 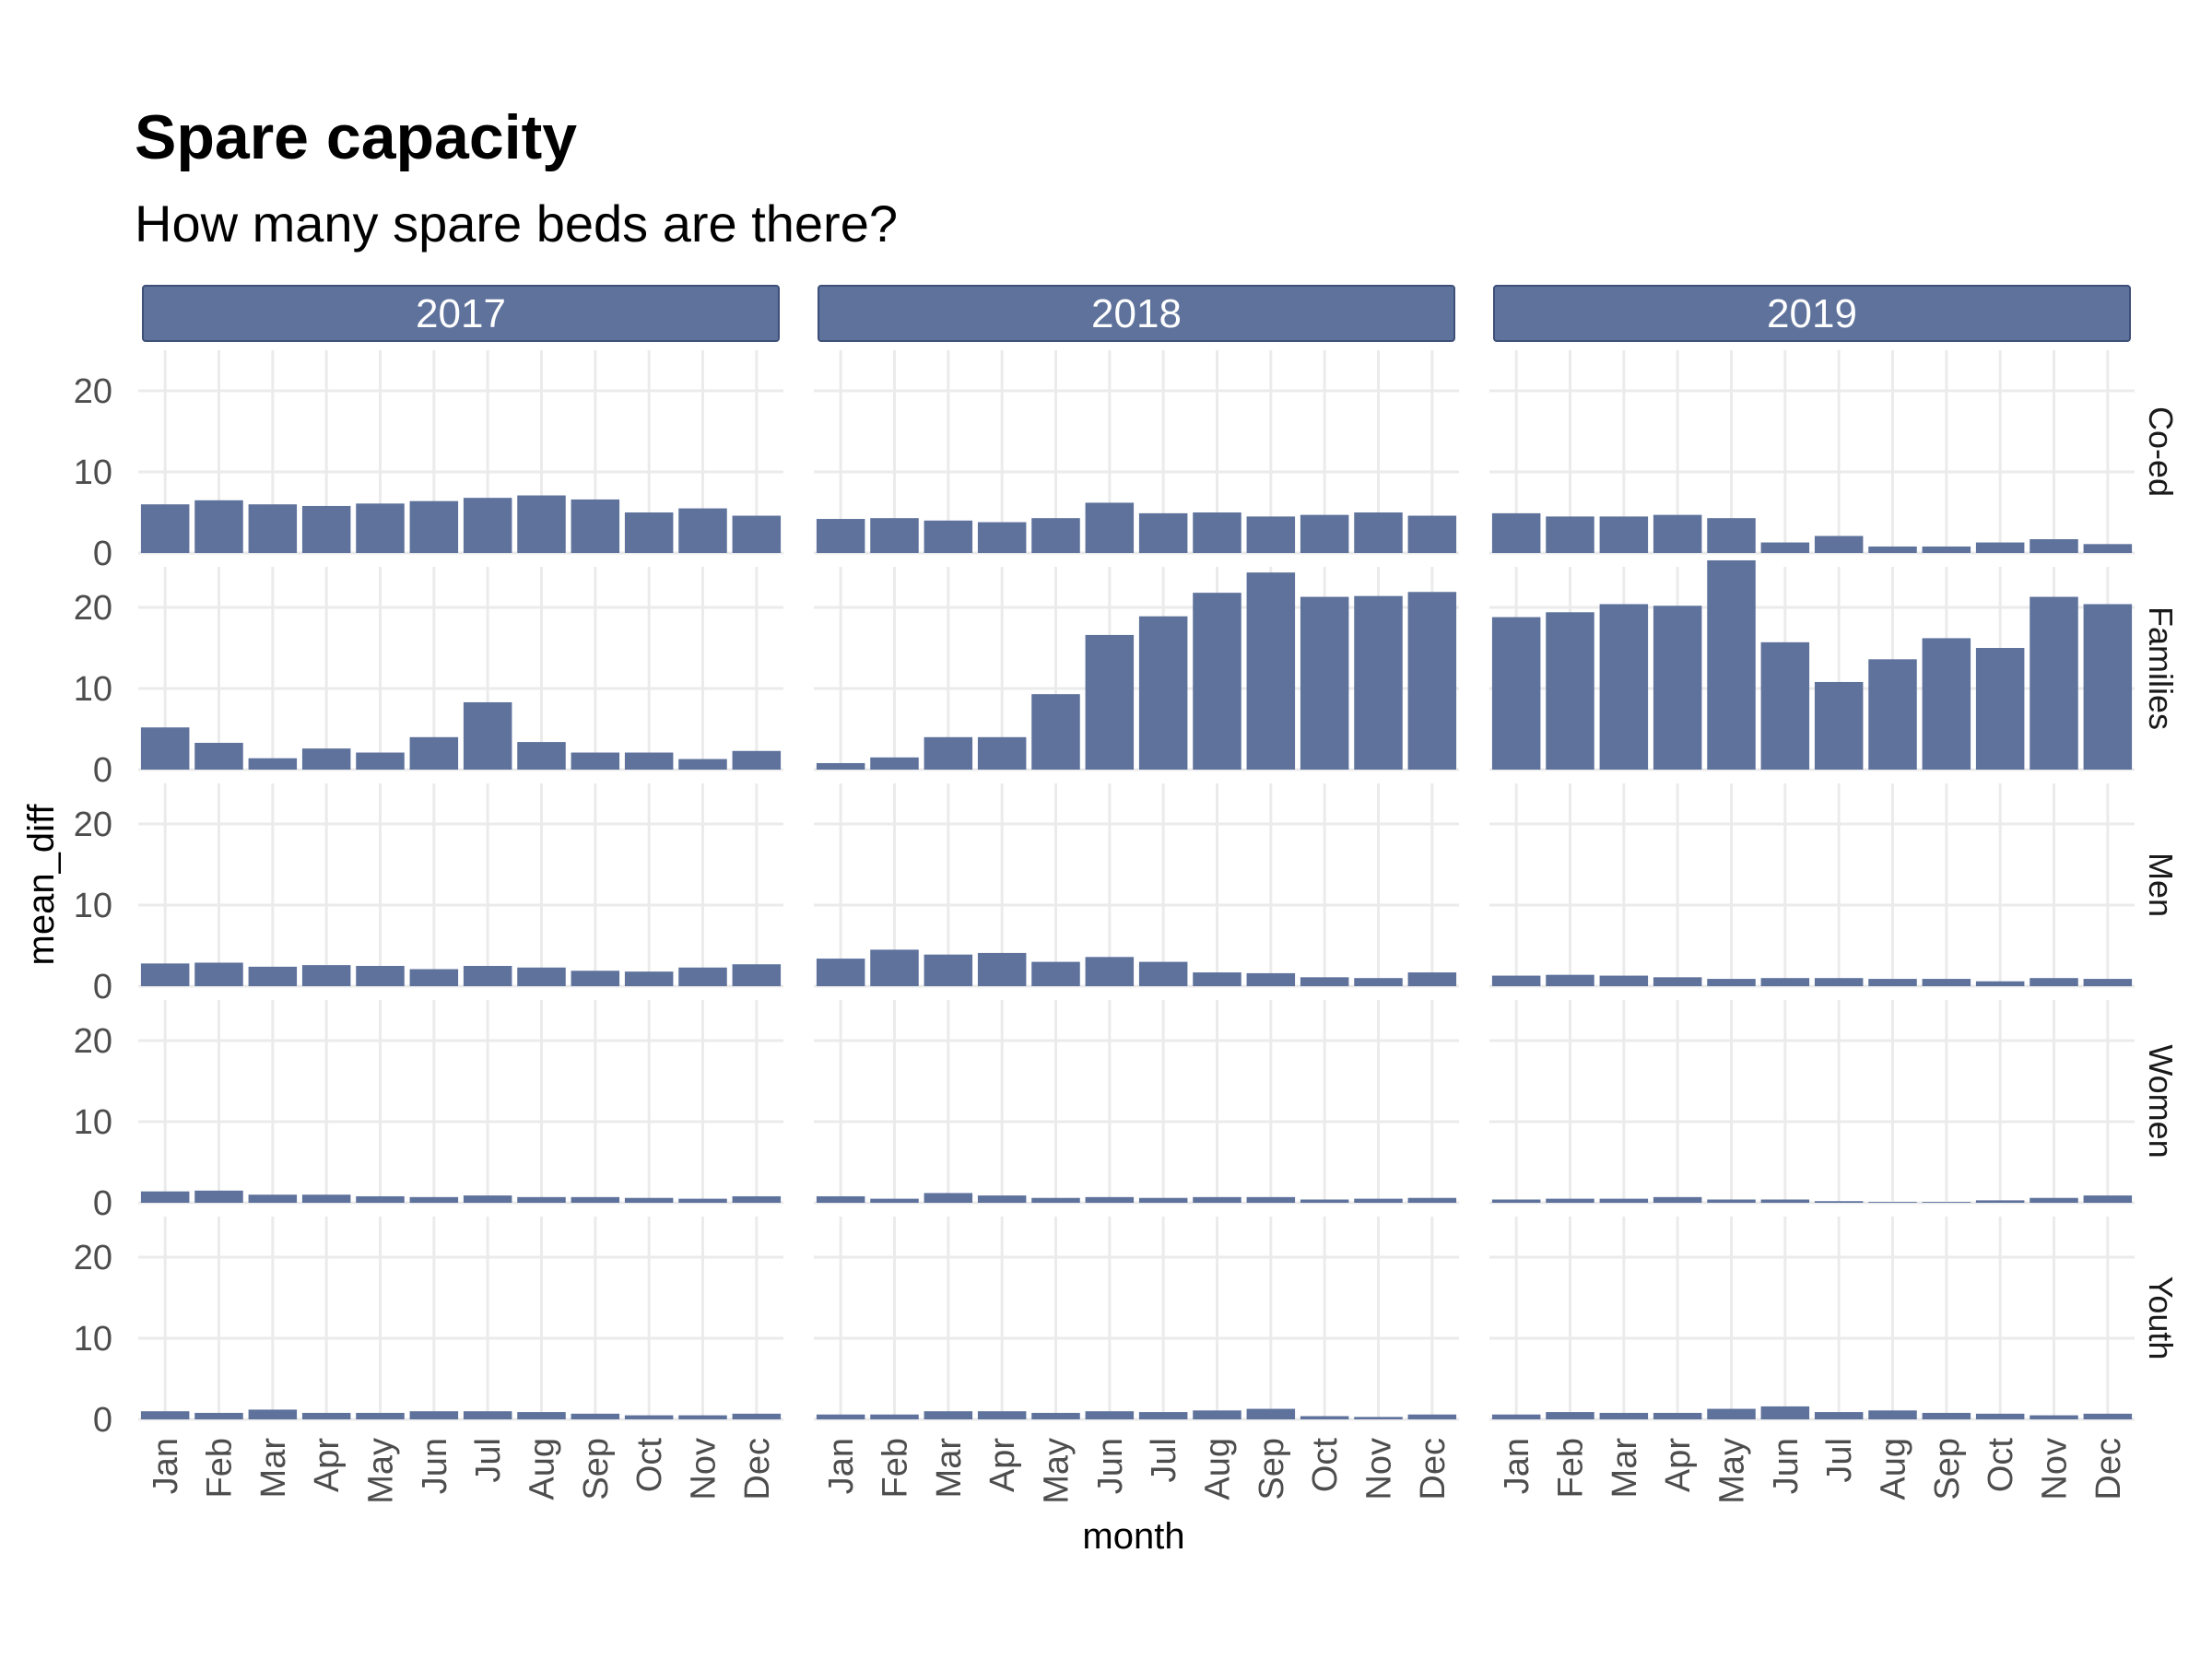 What do you see at coordinates (649, 532) in the screenshot?
I see `bar-co-ed-2017-oct` at bounding box center [649, 532].